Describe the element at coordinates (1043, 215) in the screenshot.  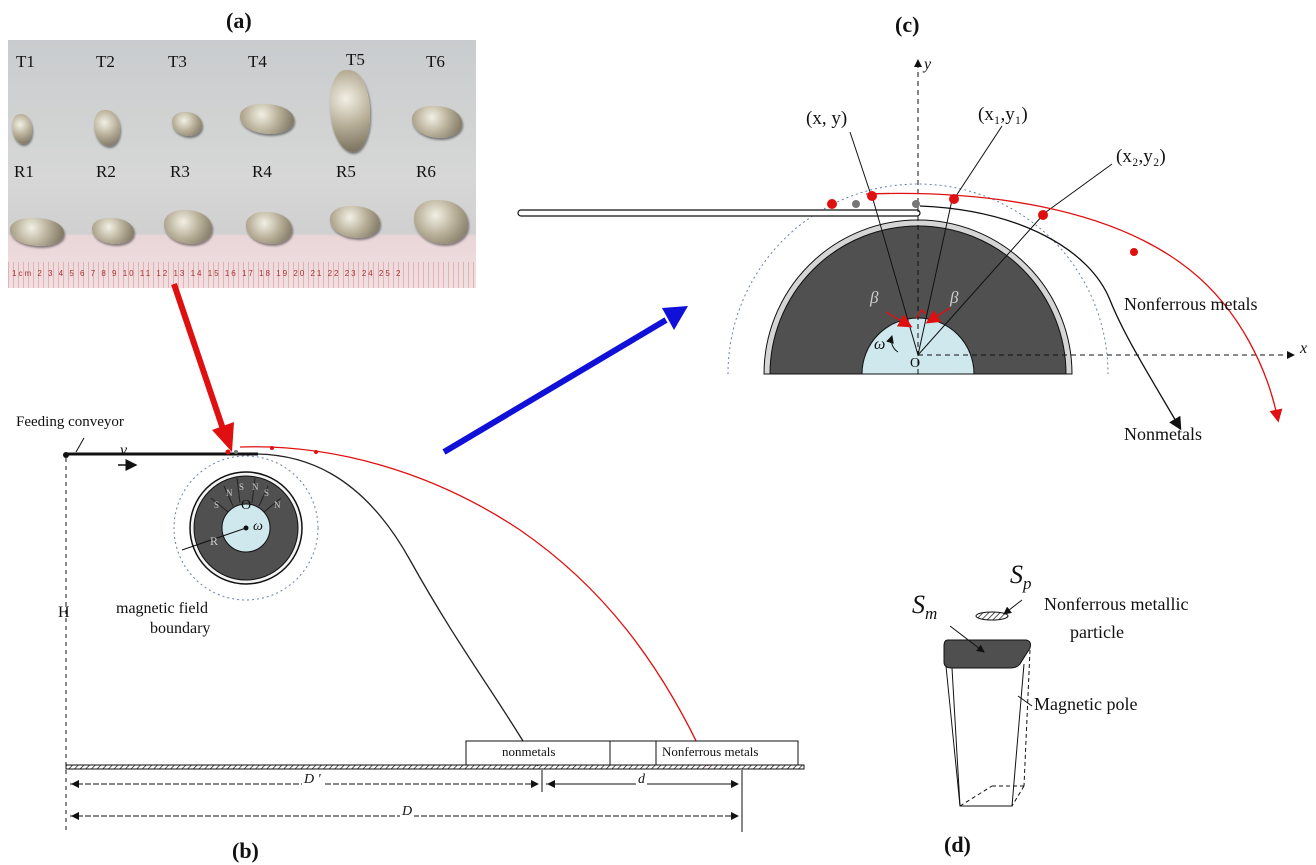
I see `point-x2y2` at that location.